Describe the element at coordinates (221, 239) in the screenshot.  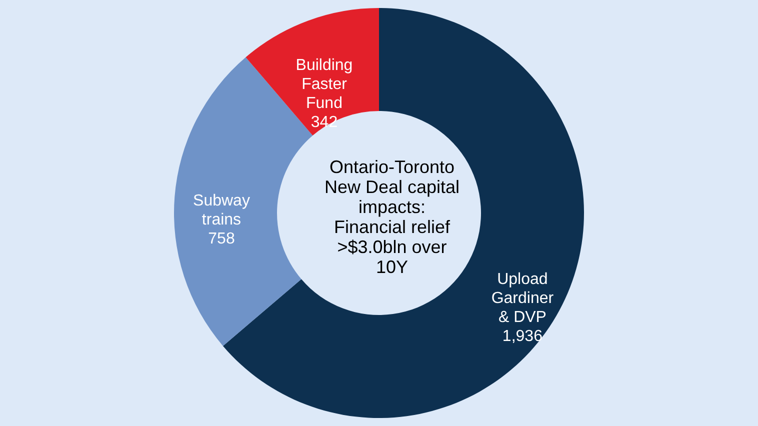
I see `data-label: 758` at that location.